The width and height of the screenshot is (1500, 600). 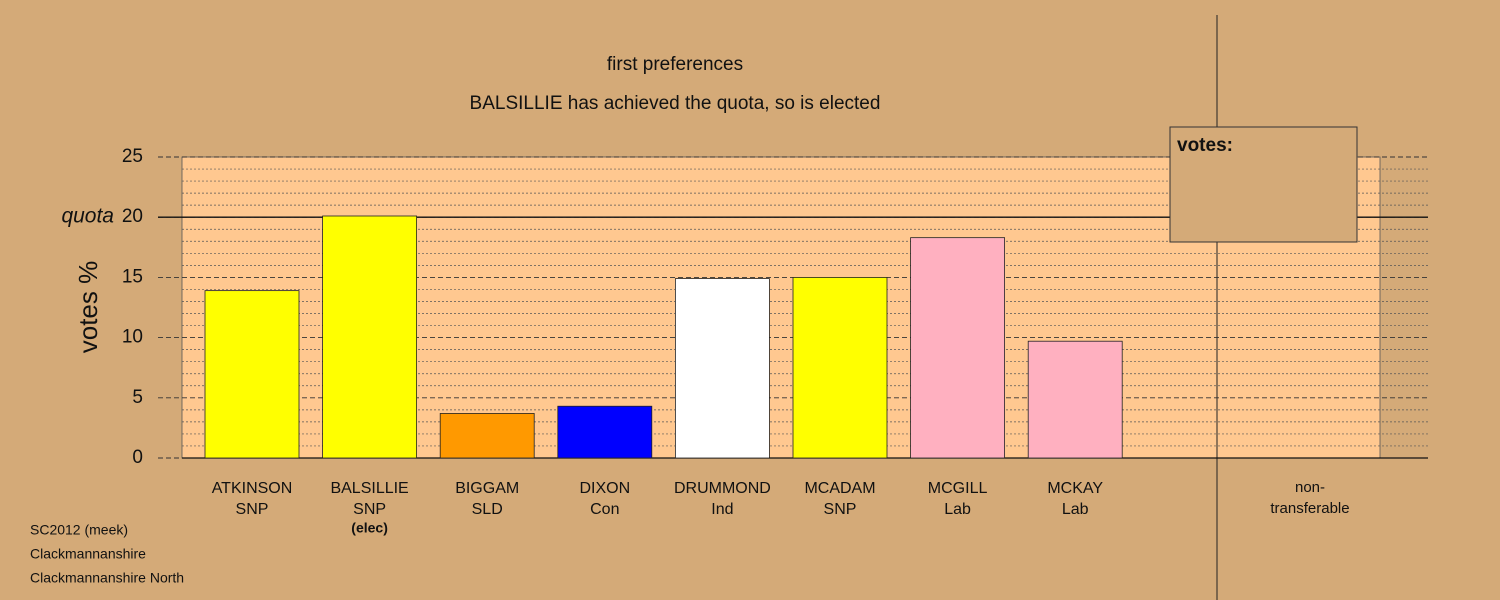 I want to click on y-tick-label: 15, so click(x=132, y=276).